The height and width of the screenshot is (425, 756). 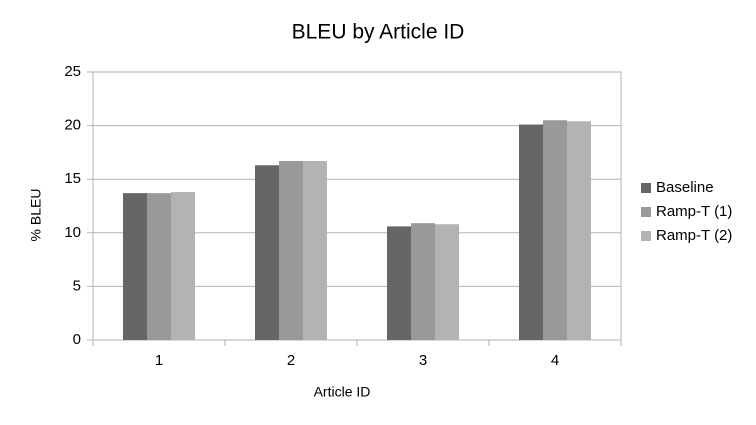 I want to click on x-tick-label: 3, so click(x=423, y=360).